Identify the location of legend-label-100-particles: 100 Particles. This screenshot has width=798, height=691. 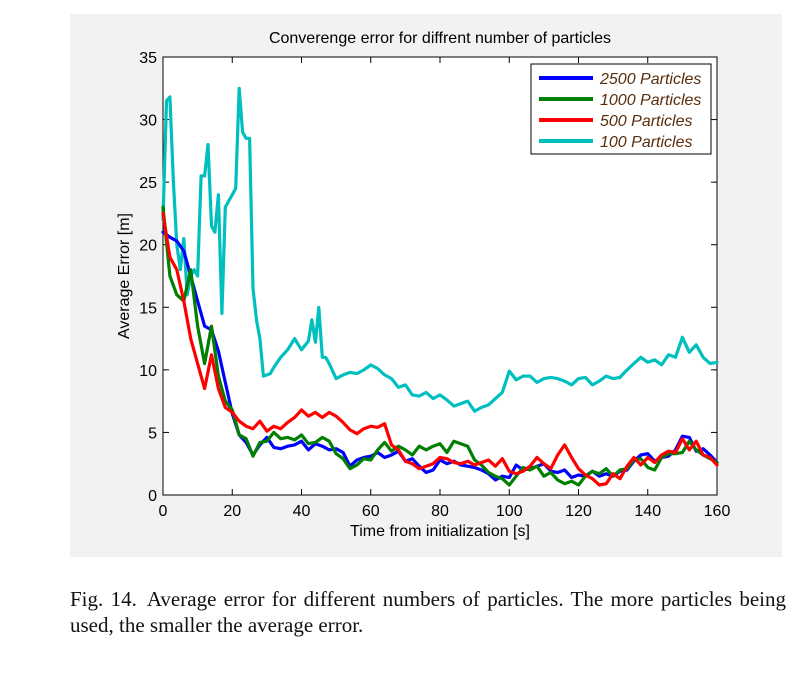
(646, 142).